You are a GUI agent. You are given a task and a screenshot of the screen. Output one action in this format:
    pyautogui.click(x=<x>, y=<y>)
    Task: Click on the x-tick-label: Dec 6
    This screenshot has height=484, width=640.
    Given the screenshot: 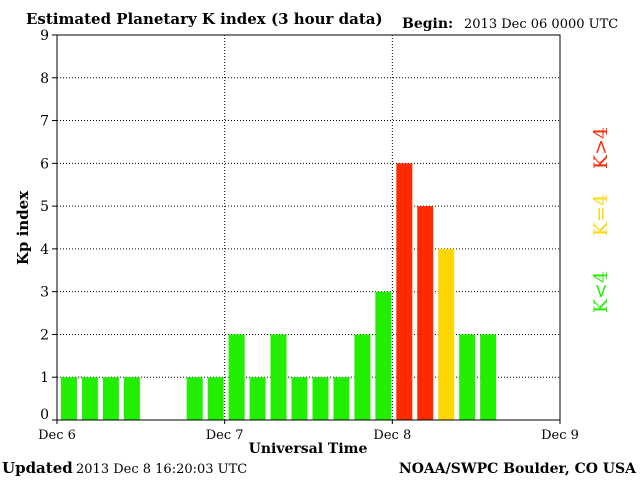 What is the action you would take?
    pyautogui.click(x=57, y=435)
    